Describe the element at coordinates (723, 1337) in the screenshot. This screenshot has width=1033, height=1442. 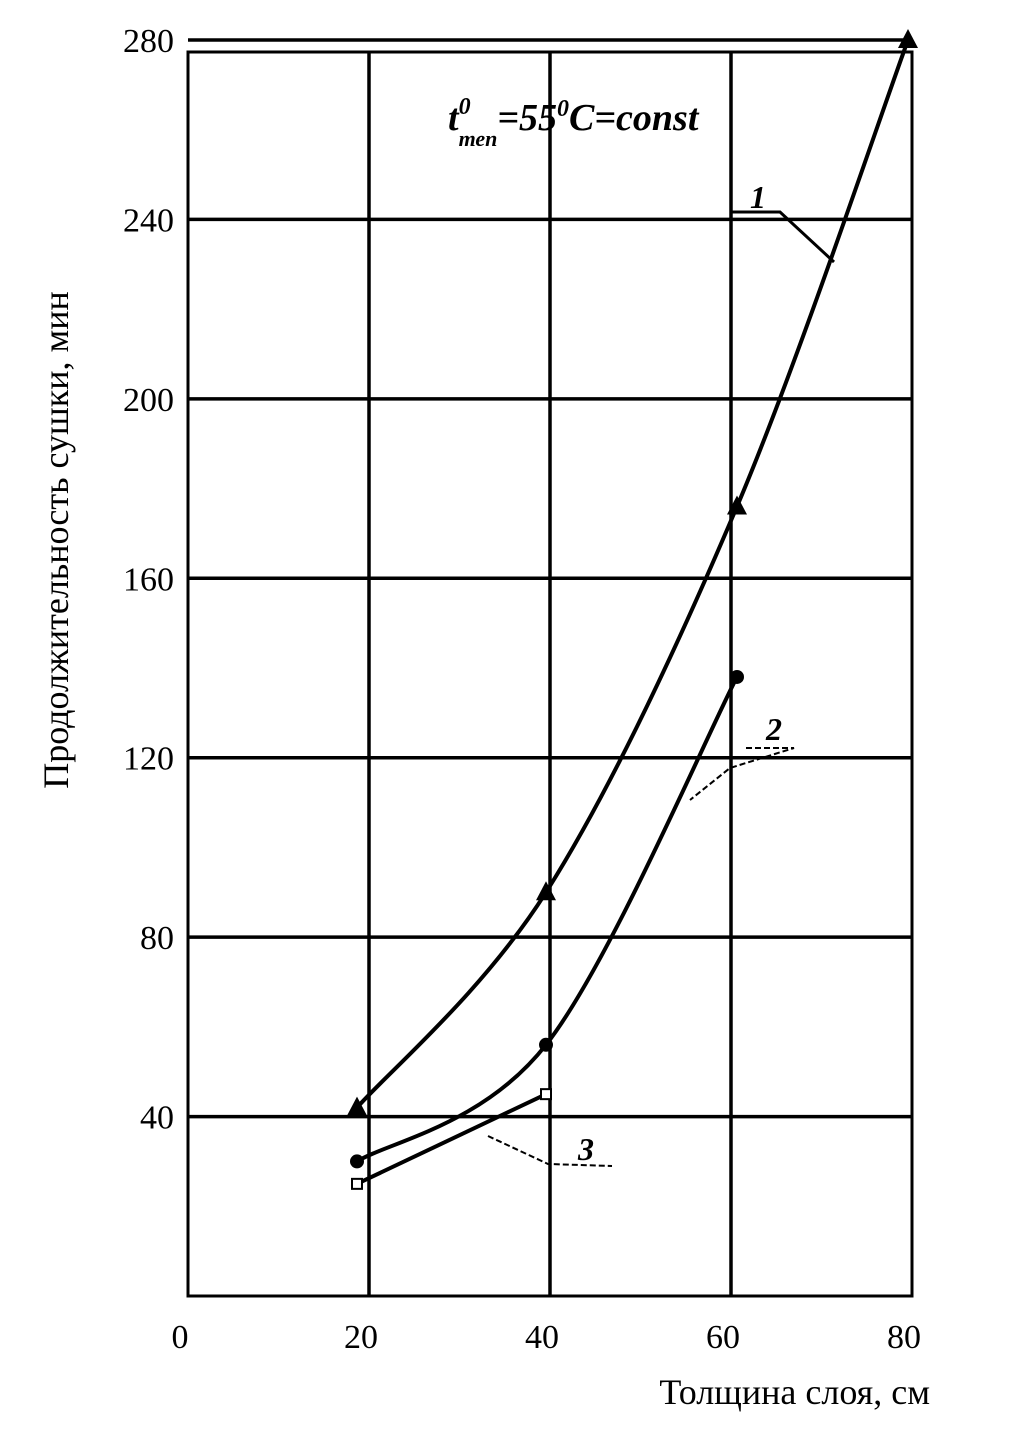
I see `x-tick-label: 60` at that location.